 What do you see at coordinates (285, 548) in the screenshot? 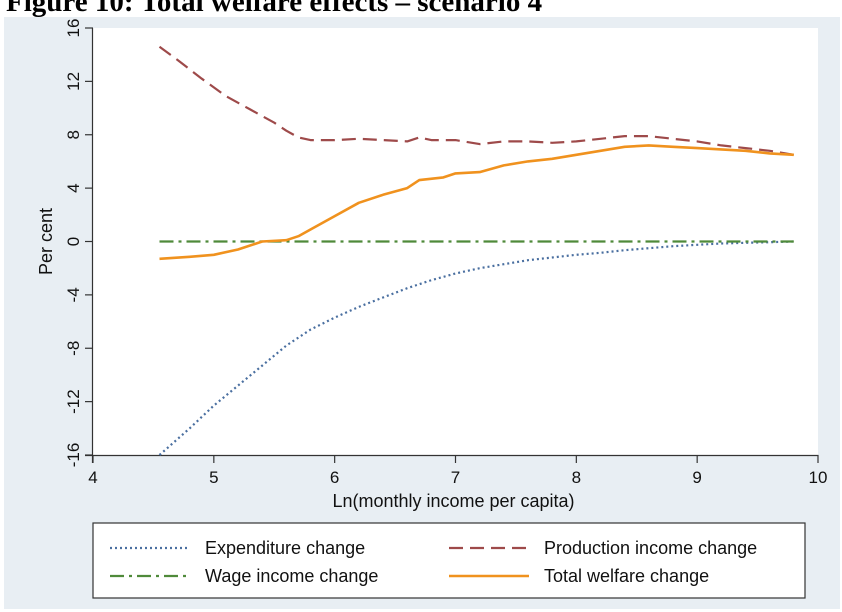
I see `legend-label-0: Expenditure change` at bounding box center [285, 548].